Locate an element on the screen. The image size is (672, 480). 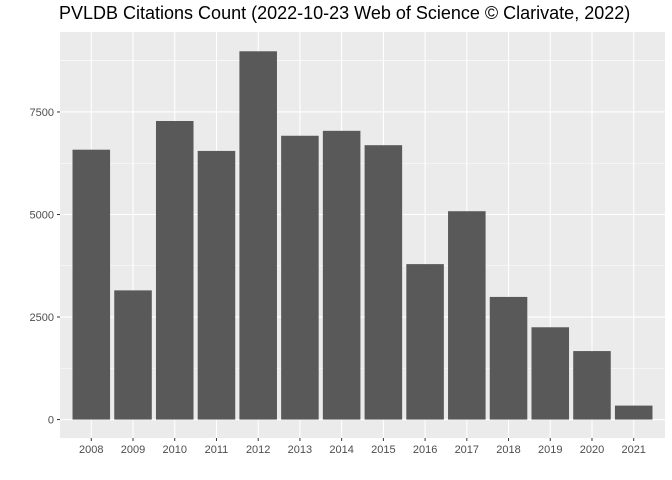
y-tick-label: 5000 is located at coordinates (42, 215).